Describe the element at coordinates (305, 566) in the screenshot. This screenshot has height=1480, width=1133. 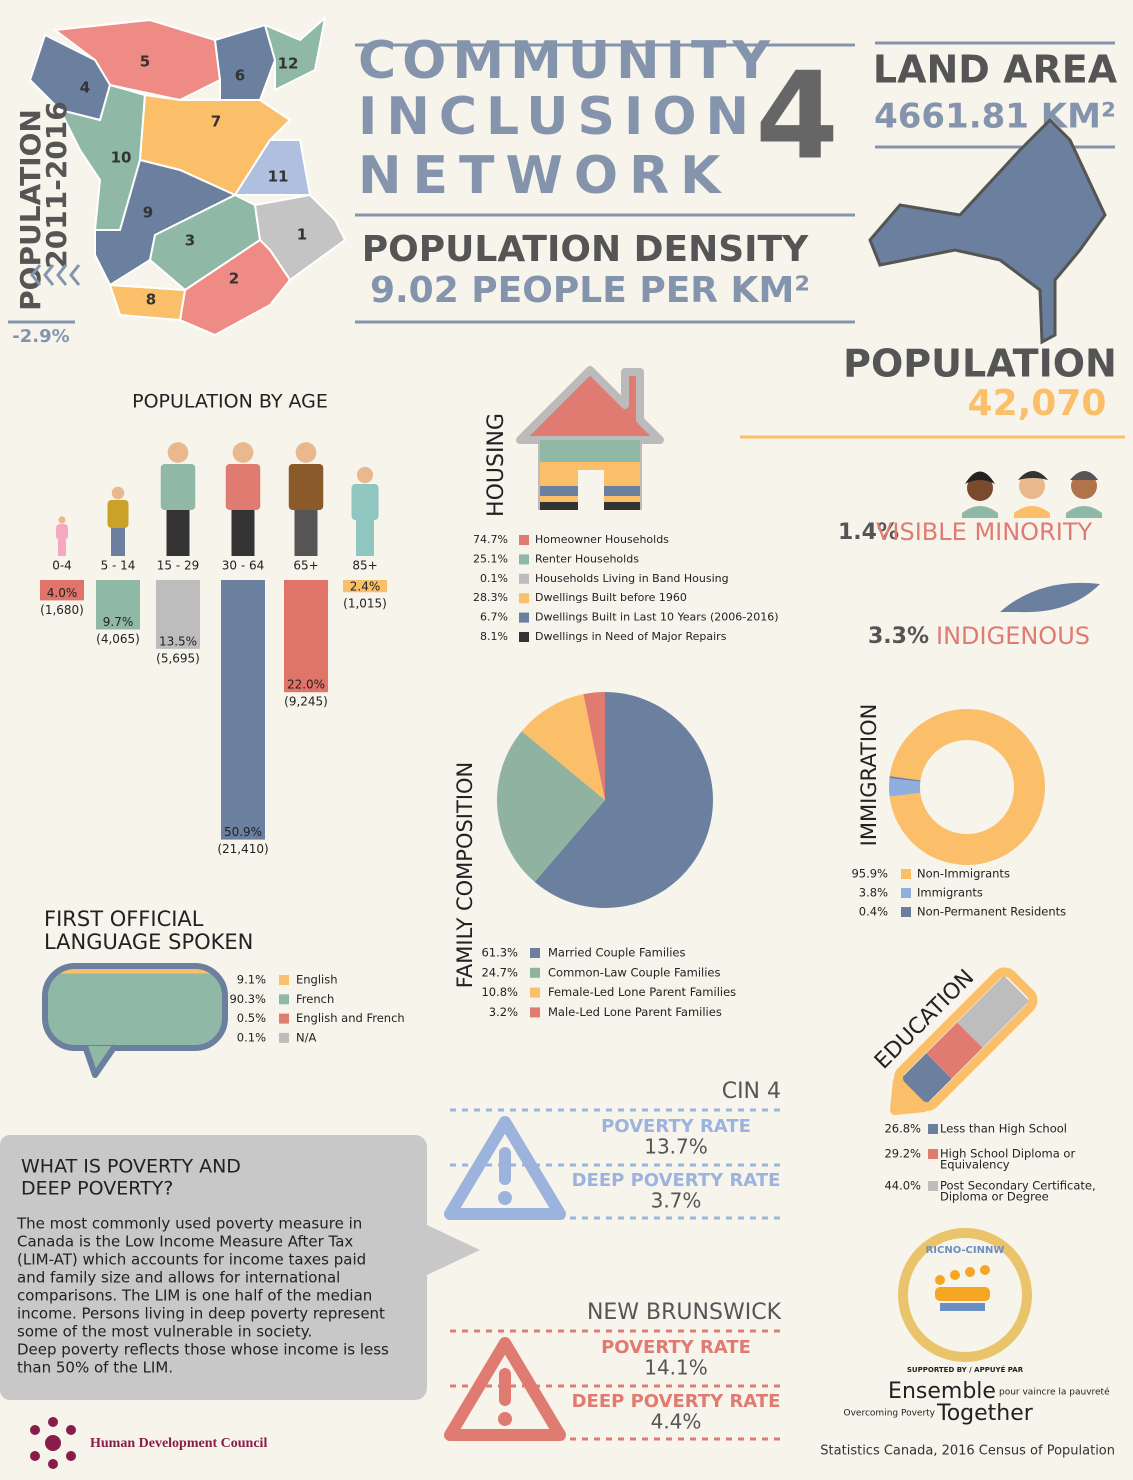
I see `age-category: 65+` at that location.